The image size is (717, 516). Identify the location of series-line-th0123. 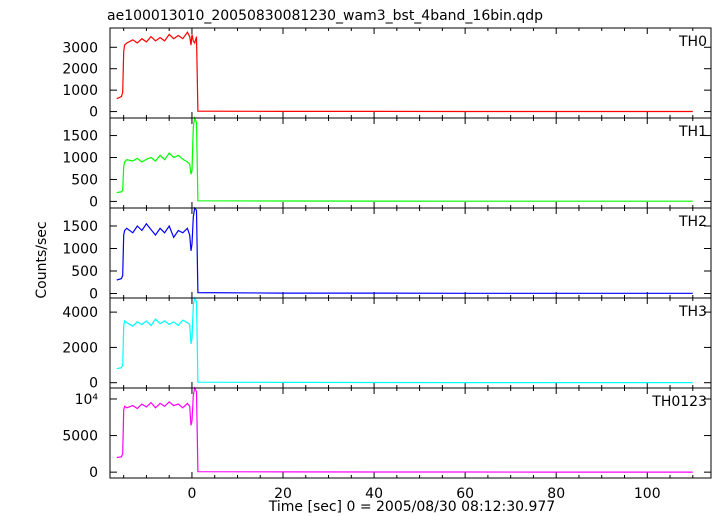
(404, 429).